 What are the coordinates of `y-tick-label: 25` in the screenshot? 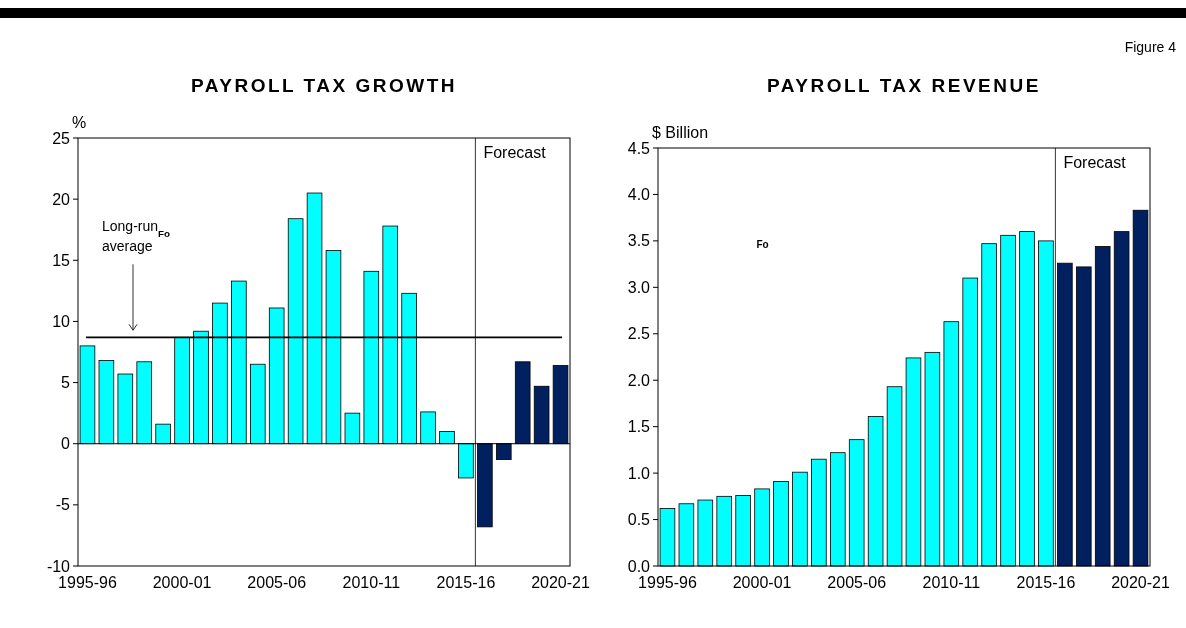 It's located at (61, 138).